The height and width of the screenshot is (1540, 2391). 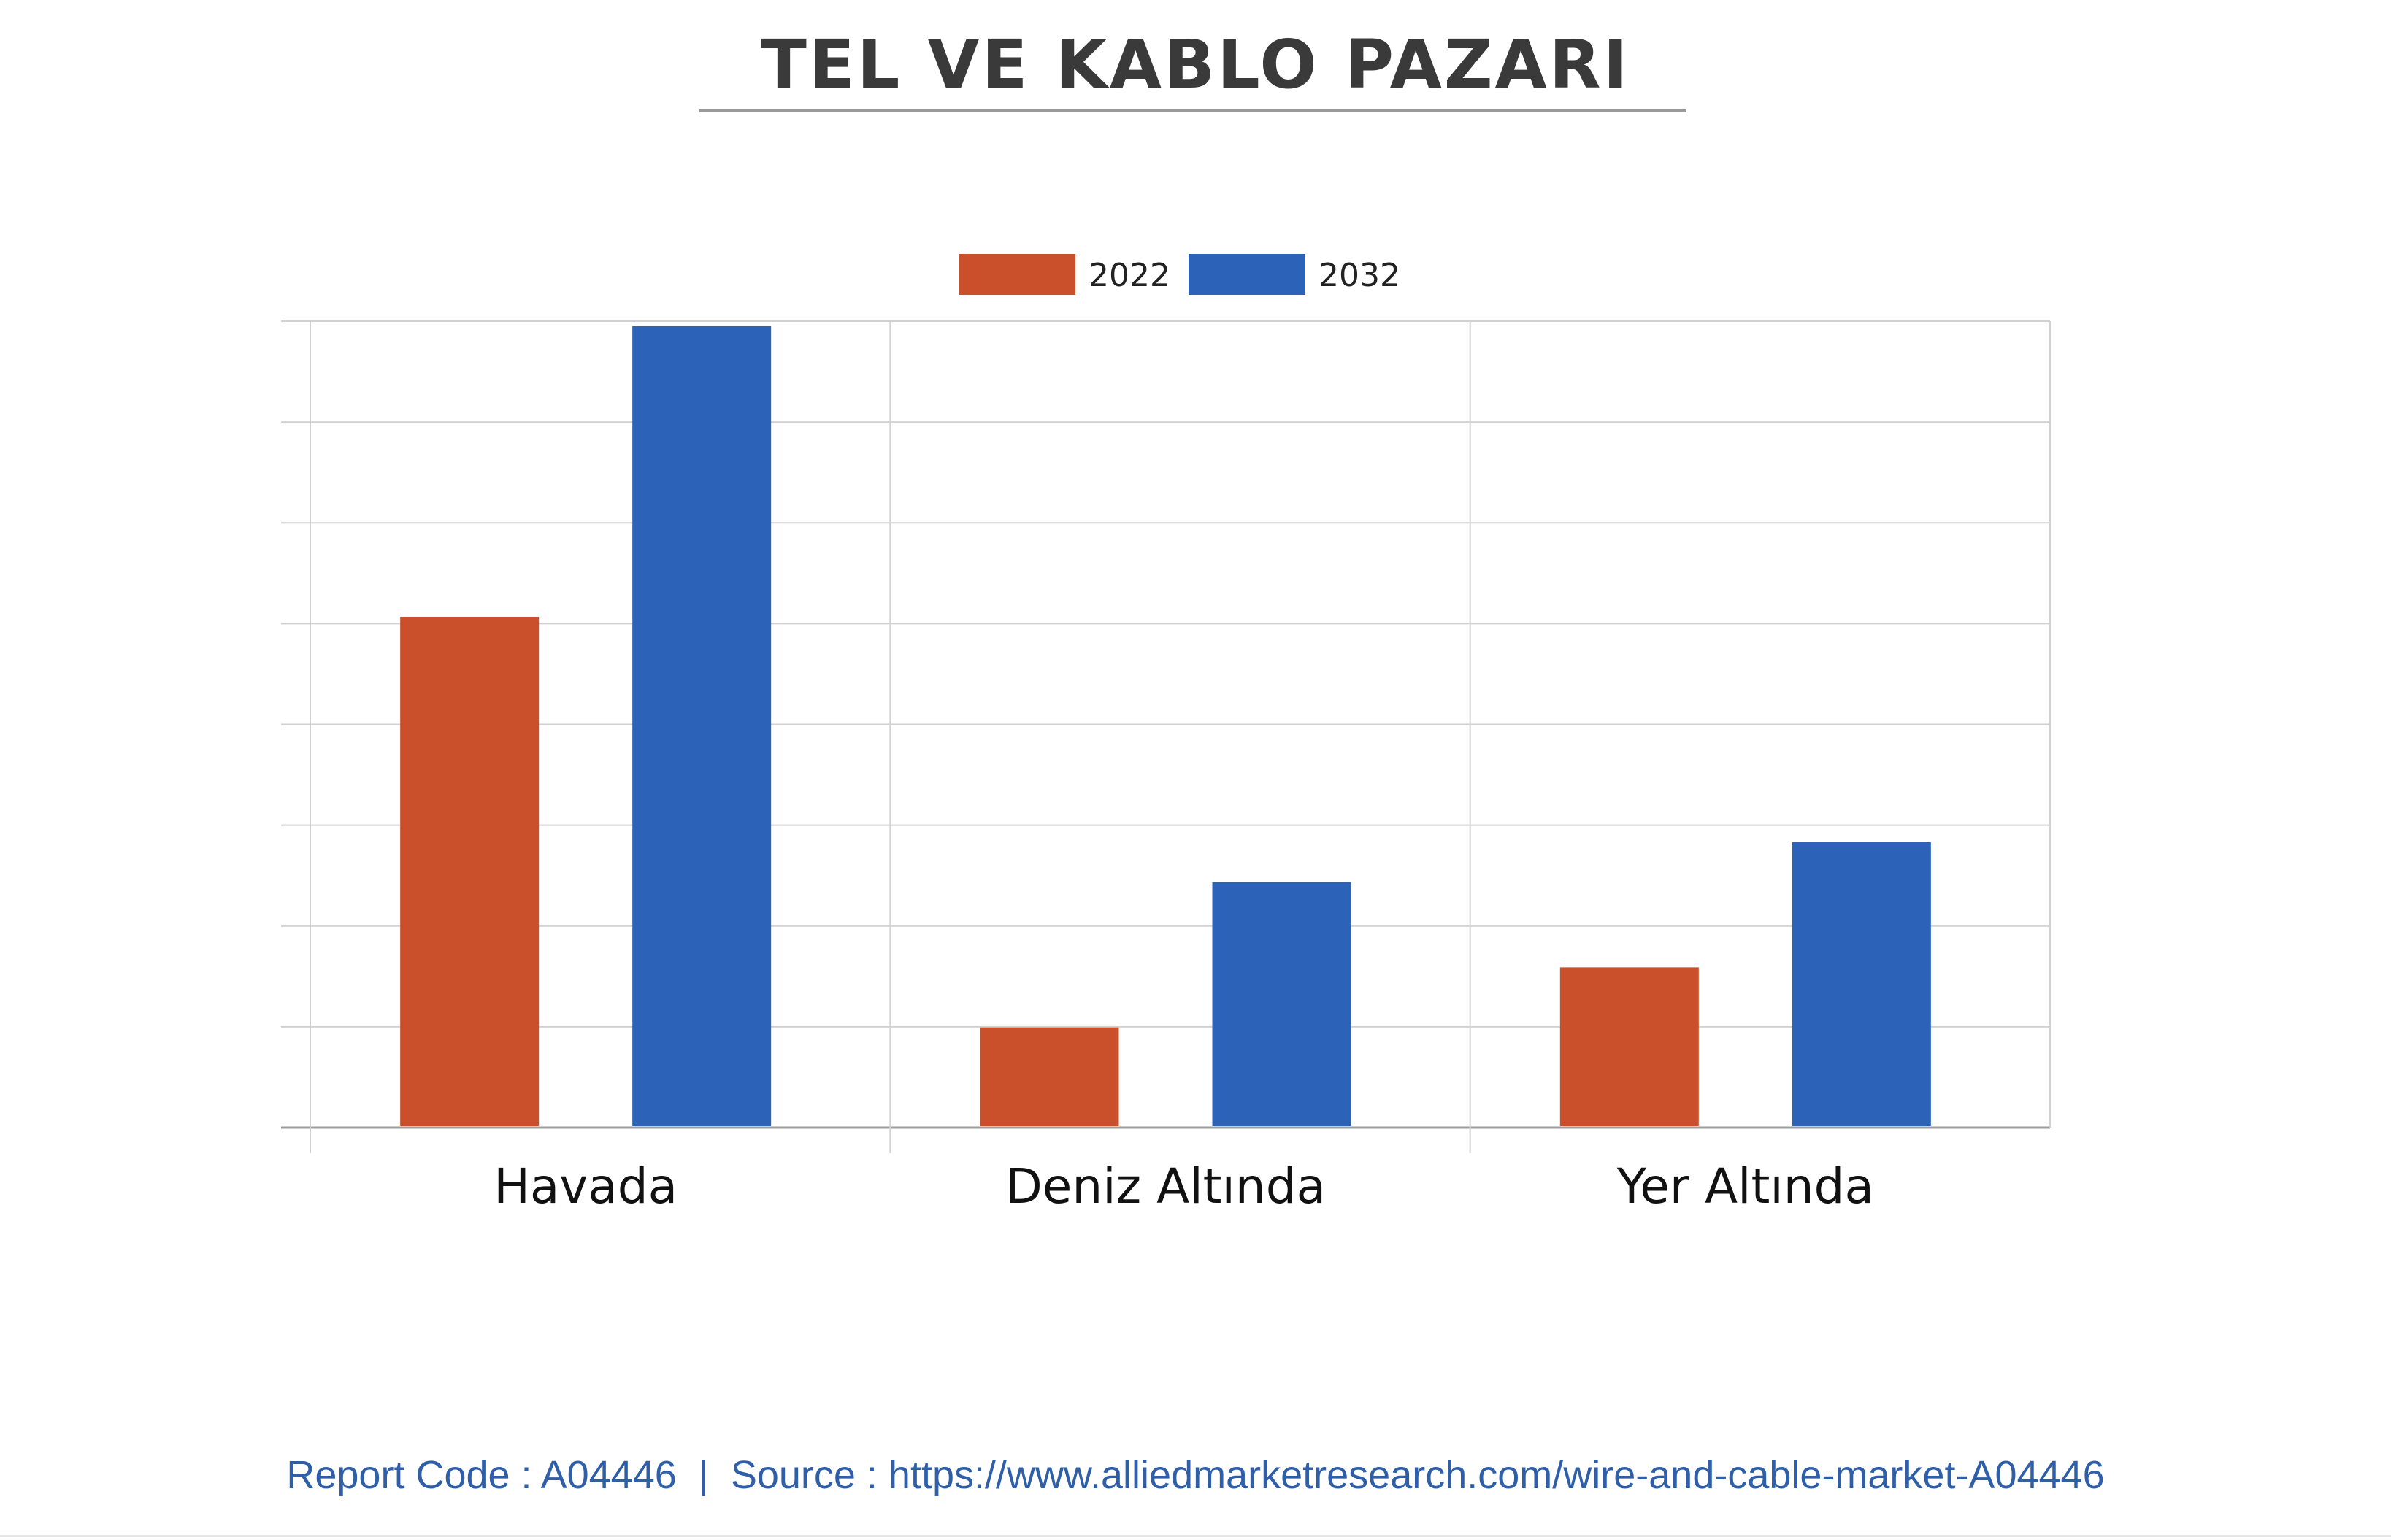 What do you see at coordinates (1745, 1186) in the screenshot?
I see `x-tick-label: Yer Altında` at bounding box center [1745, 1186].